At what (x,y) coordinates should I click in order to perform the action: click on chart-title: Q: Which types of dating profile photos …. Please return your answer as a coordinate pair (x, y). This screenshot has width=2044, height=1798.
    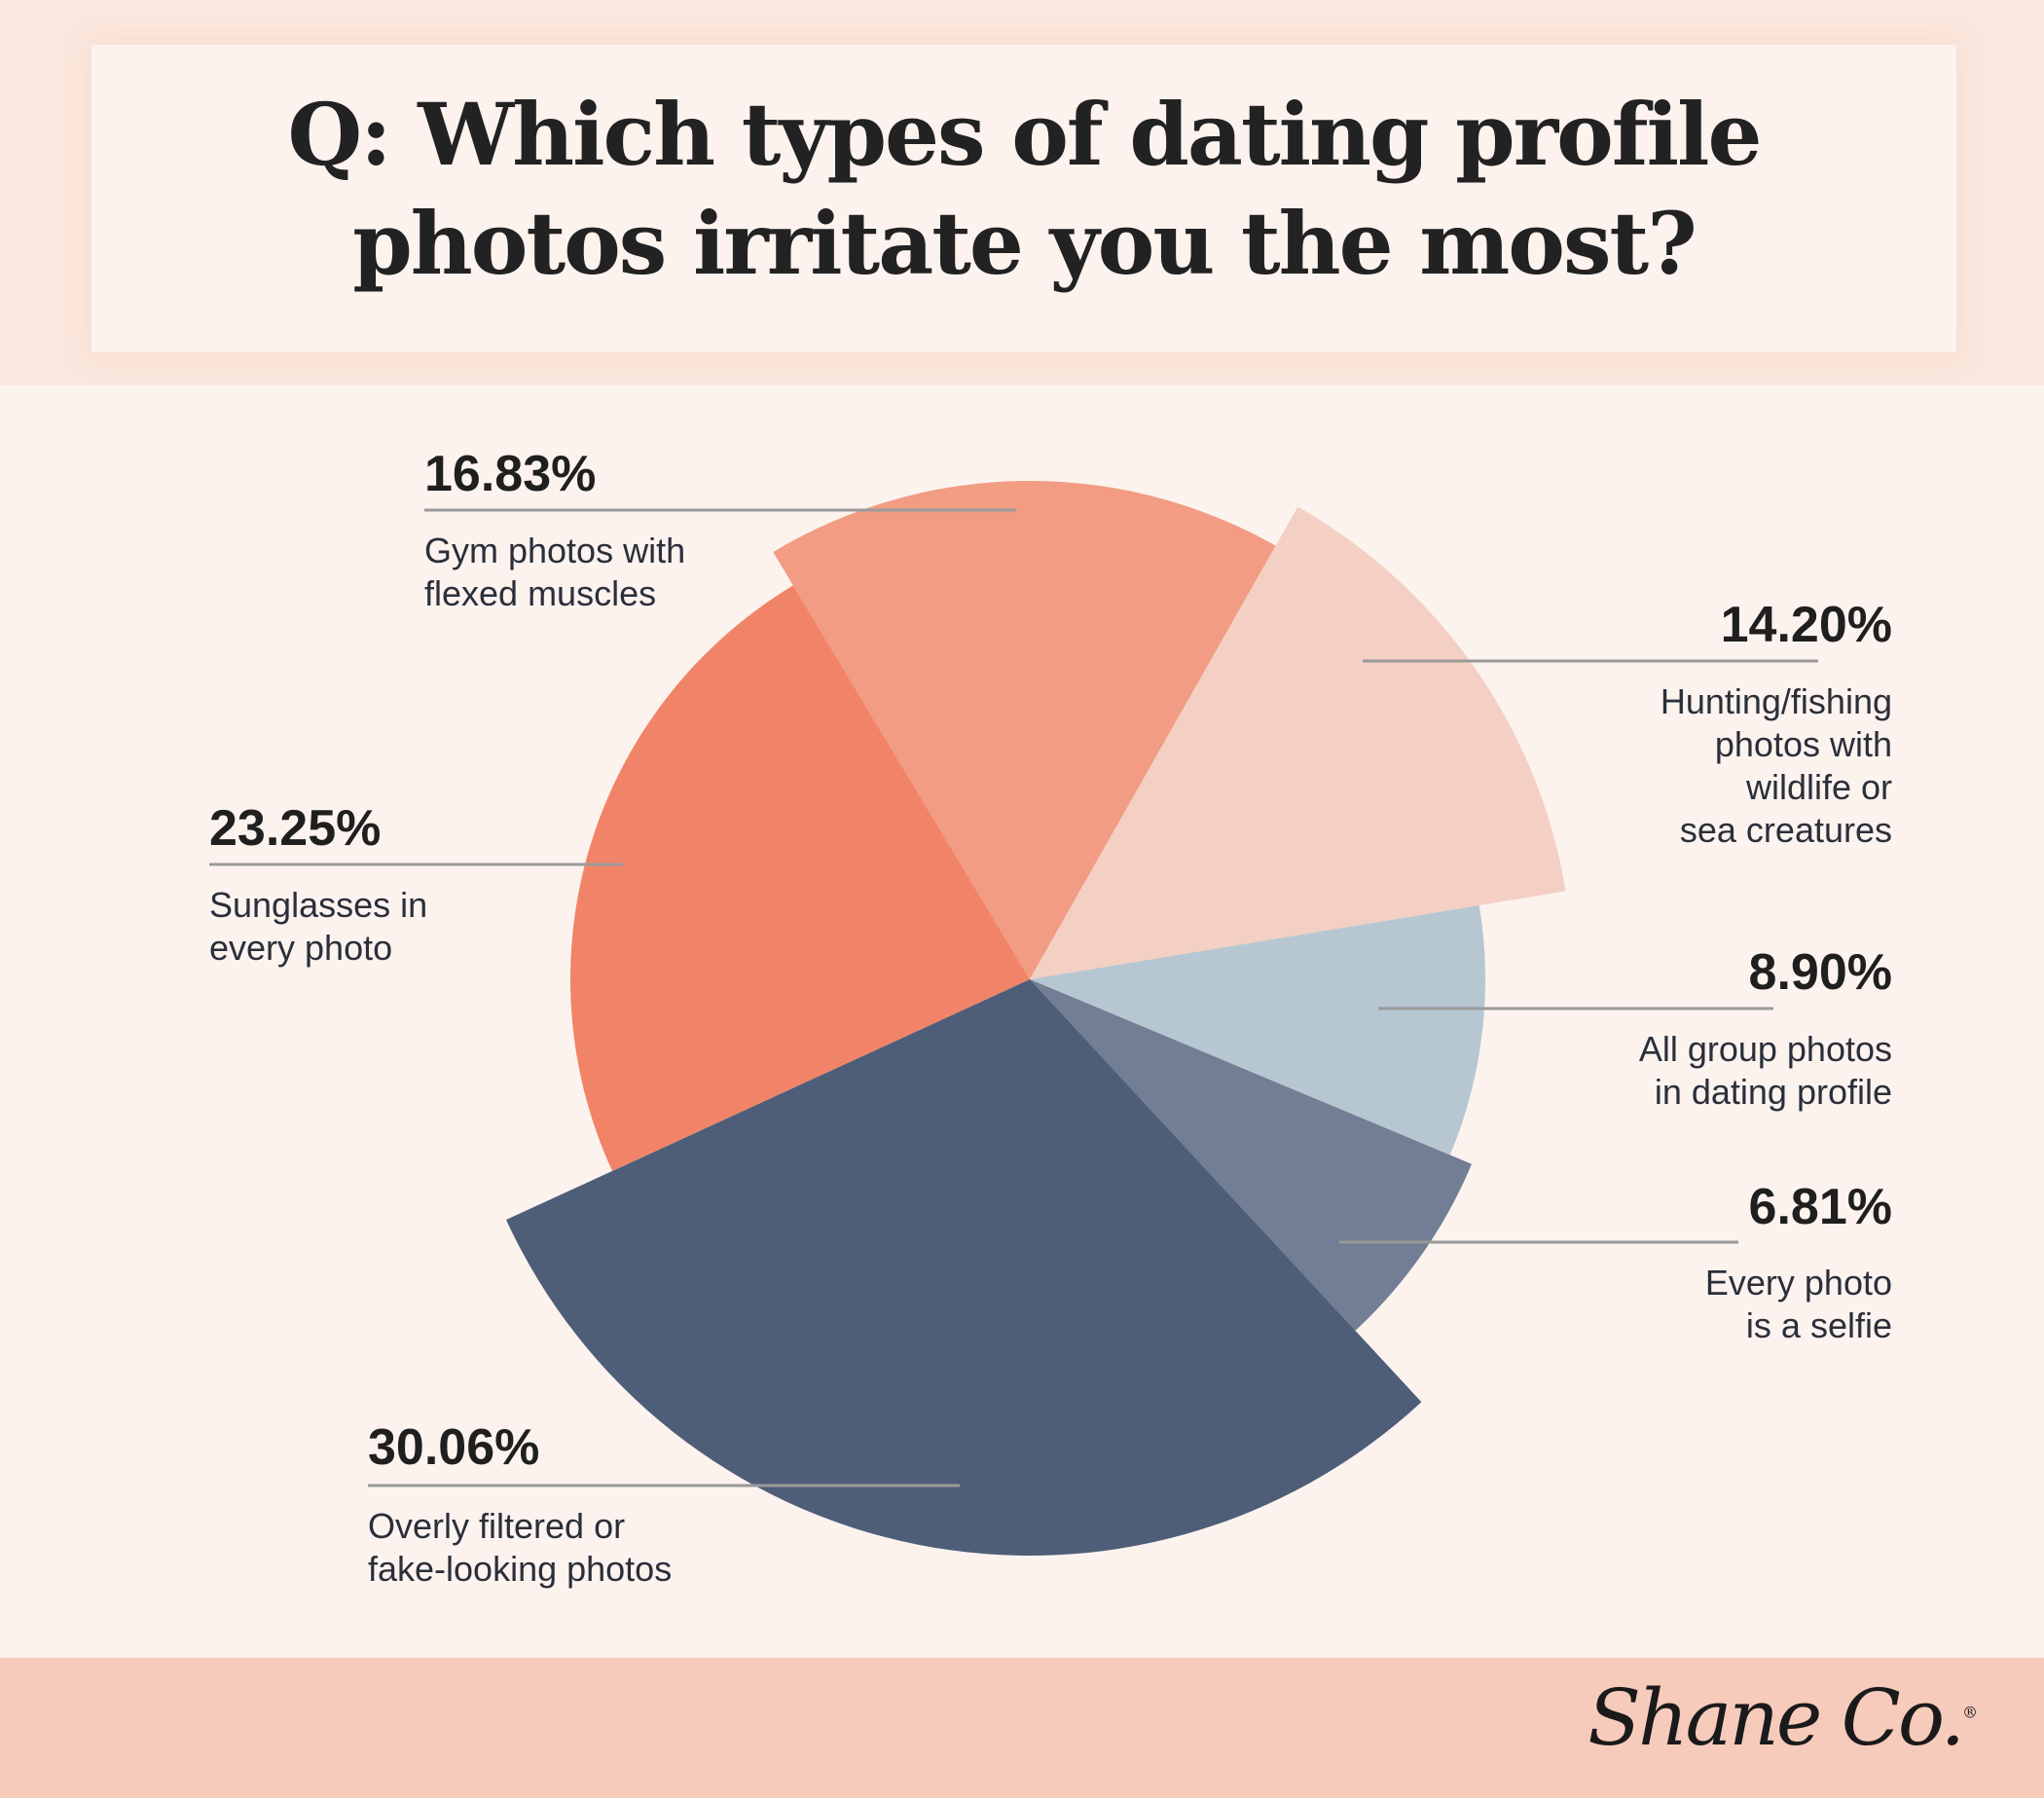
    Looking at the image, I should click on (1024, 189).